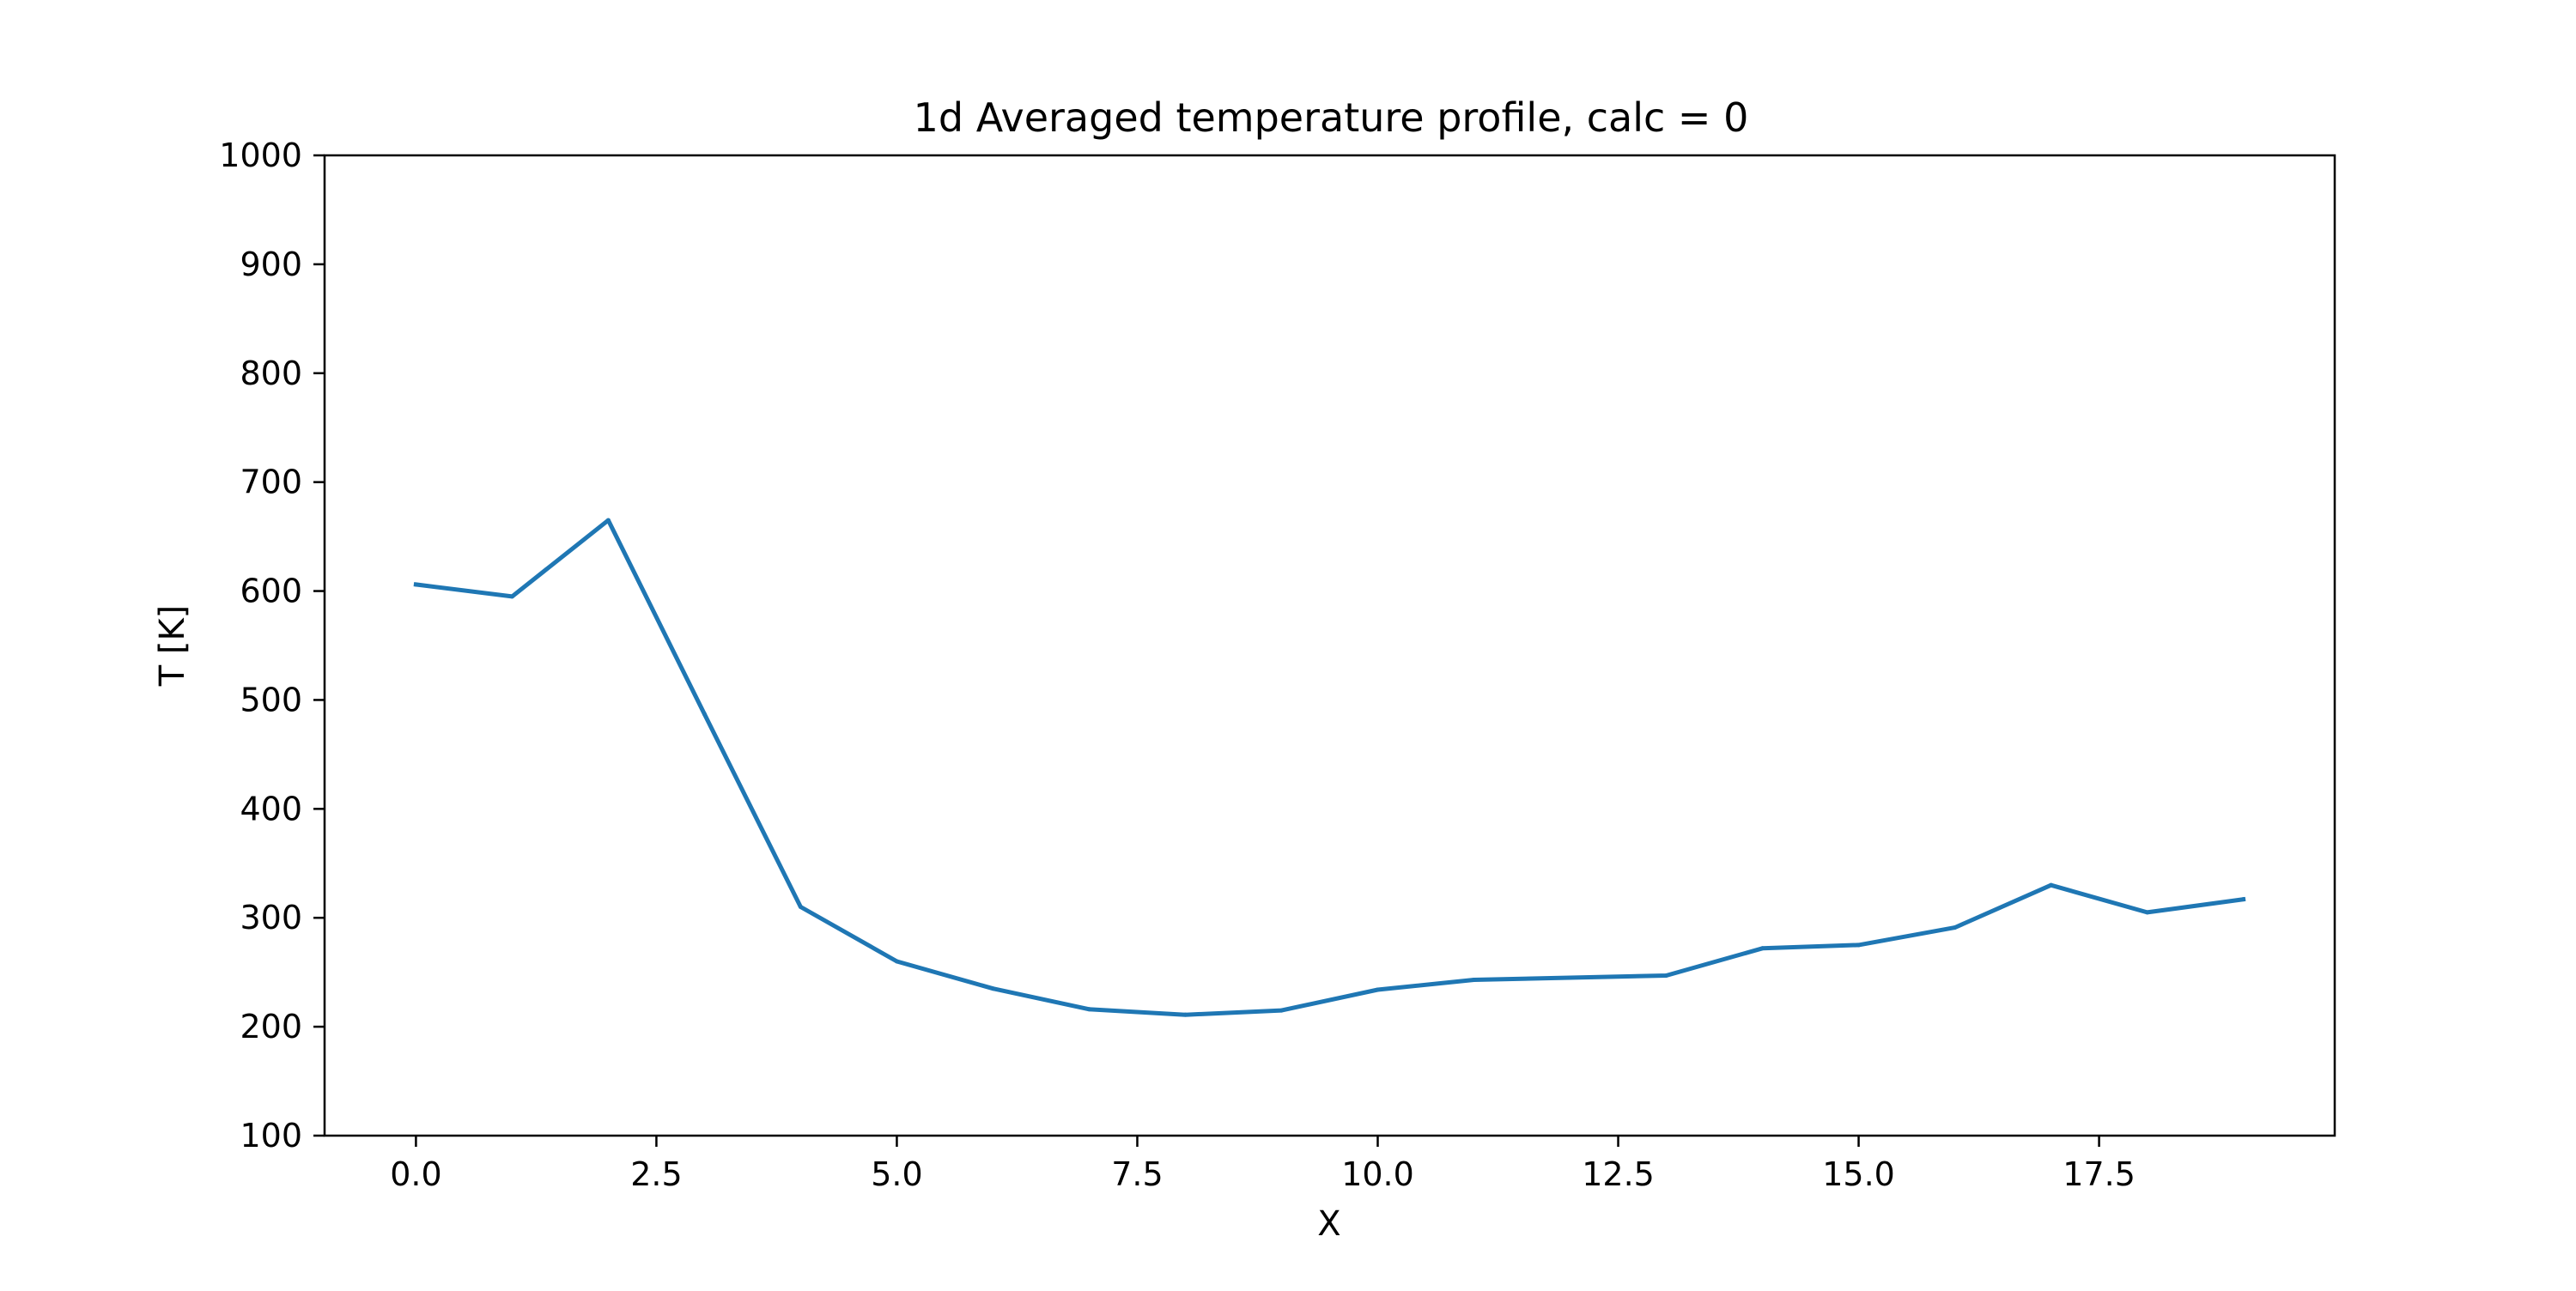 The image size is (2576, 1291). Describe the element at coordinates (271, 374) in the screenshot. I see `y-tick-label: 800` at that location.